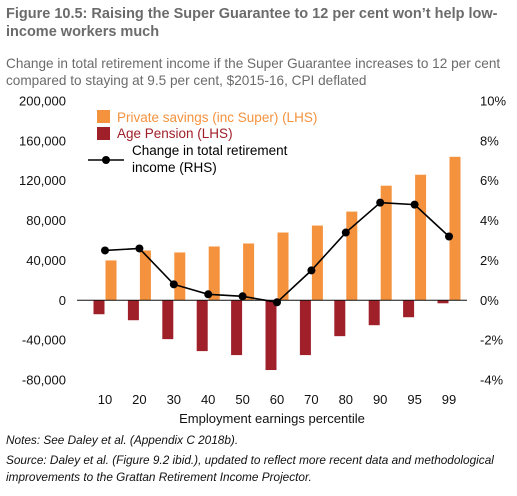 The height and width of the screenshot is (496, 517). I want to click on pension-bars, so click(271, 335).